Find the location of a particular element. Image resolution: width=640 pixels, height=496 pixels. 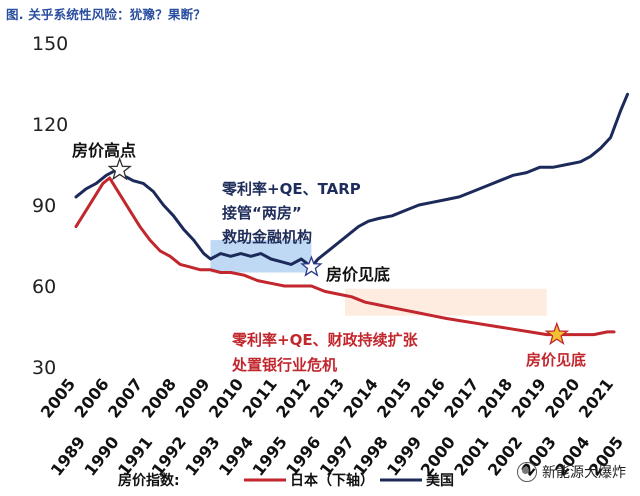

x-tick-bottom-label: 1995 is located at coordinates (270, 456).